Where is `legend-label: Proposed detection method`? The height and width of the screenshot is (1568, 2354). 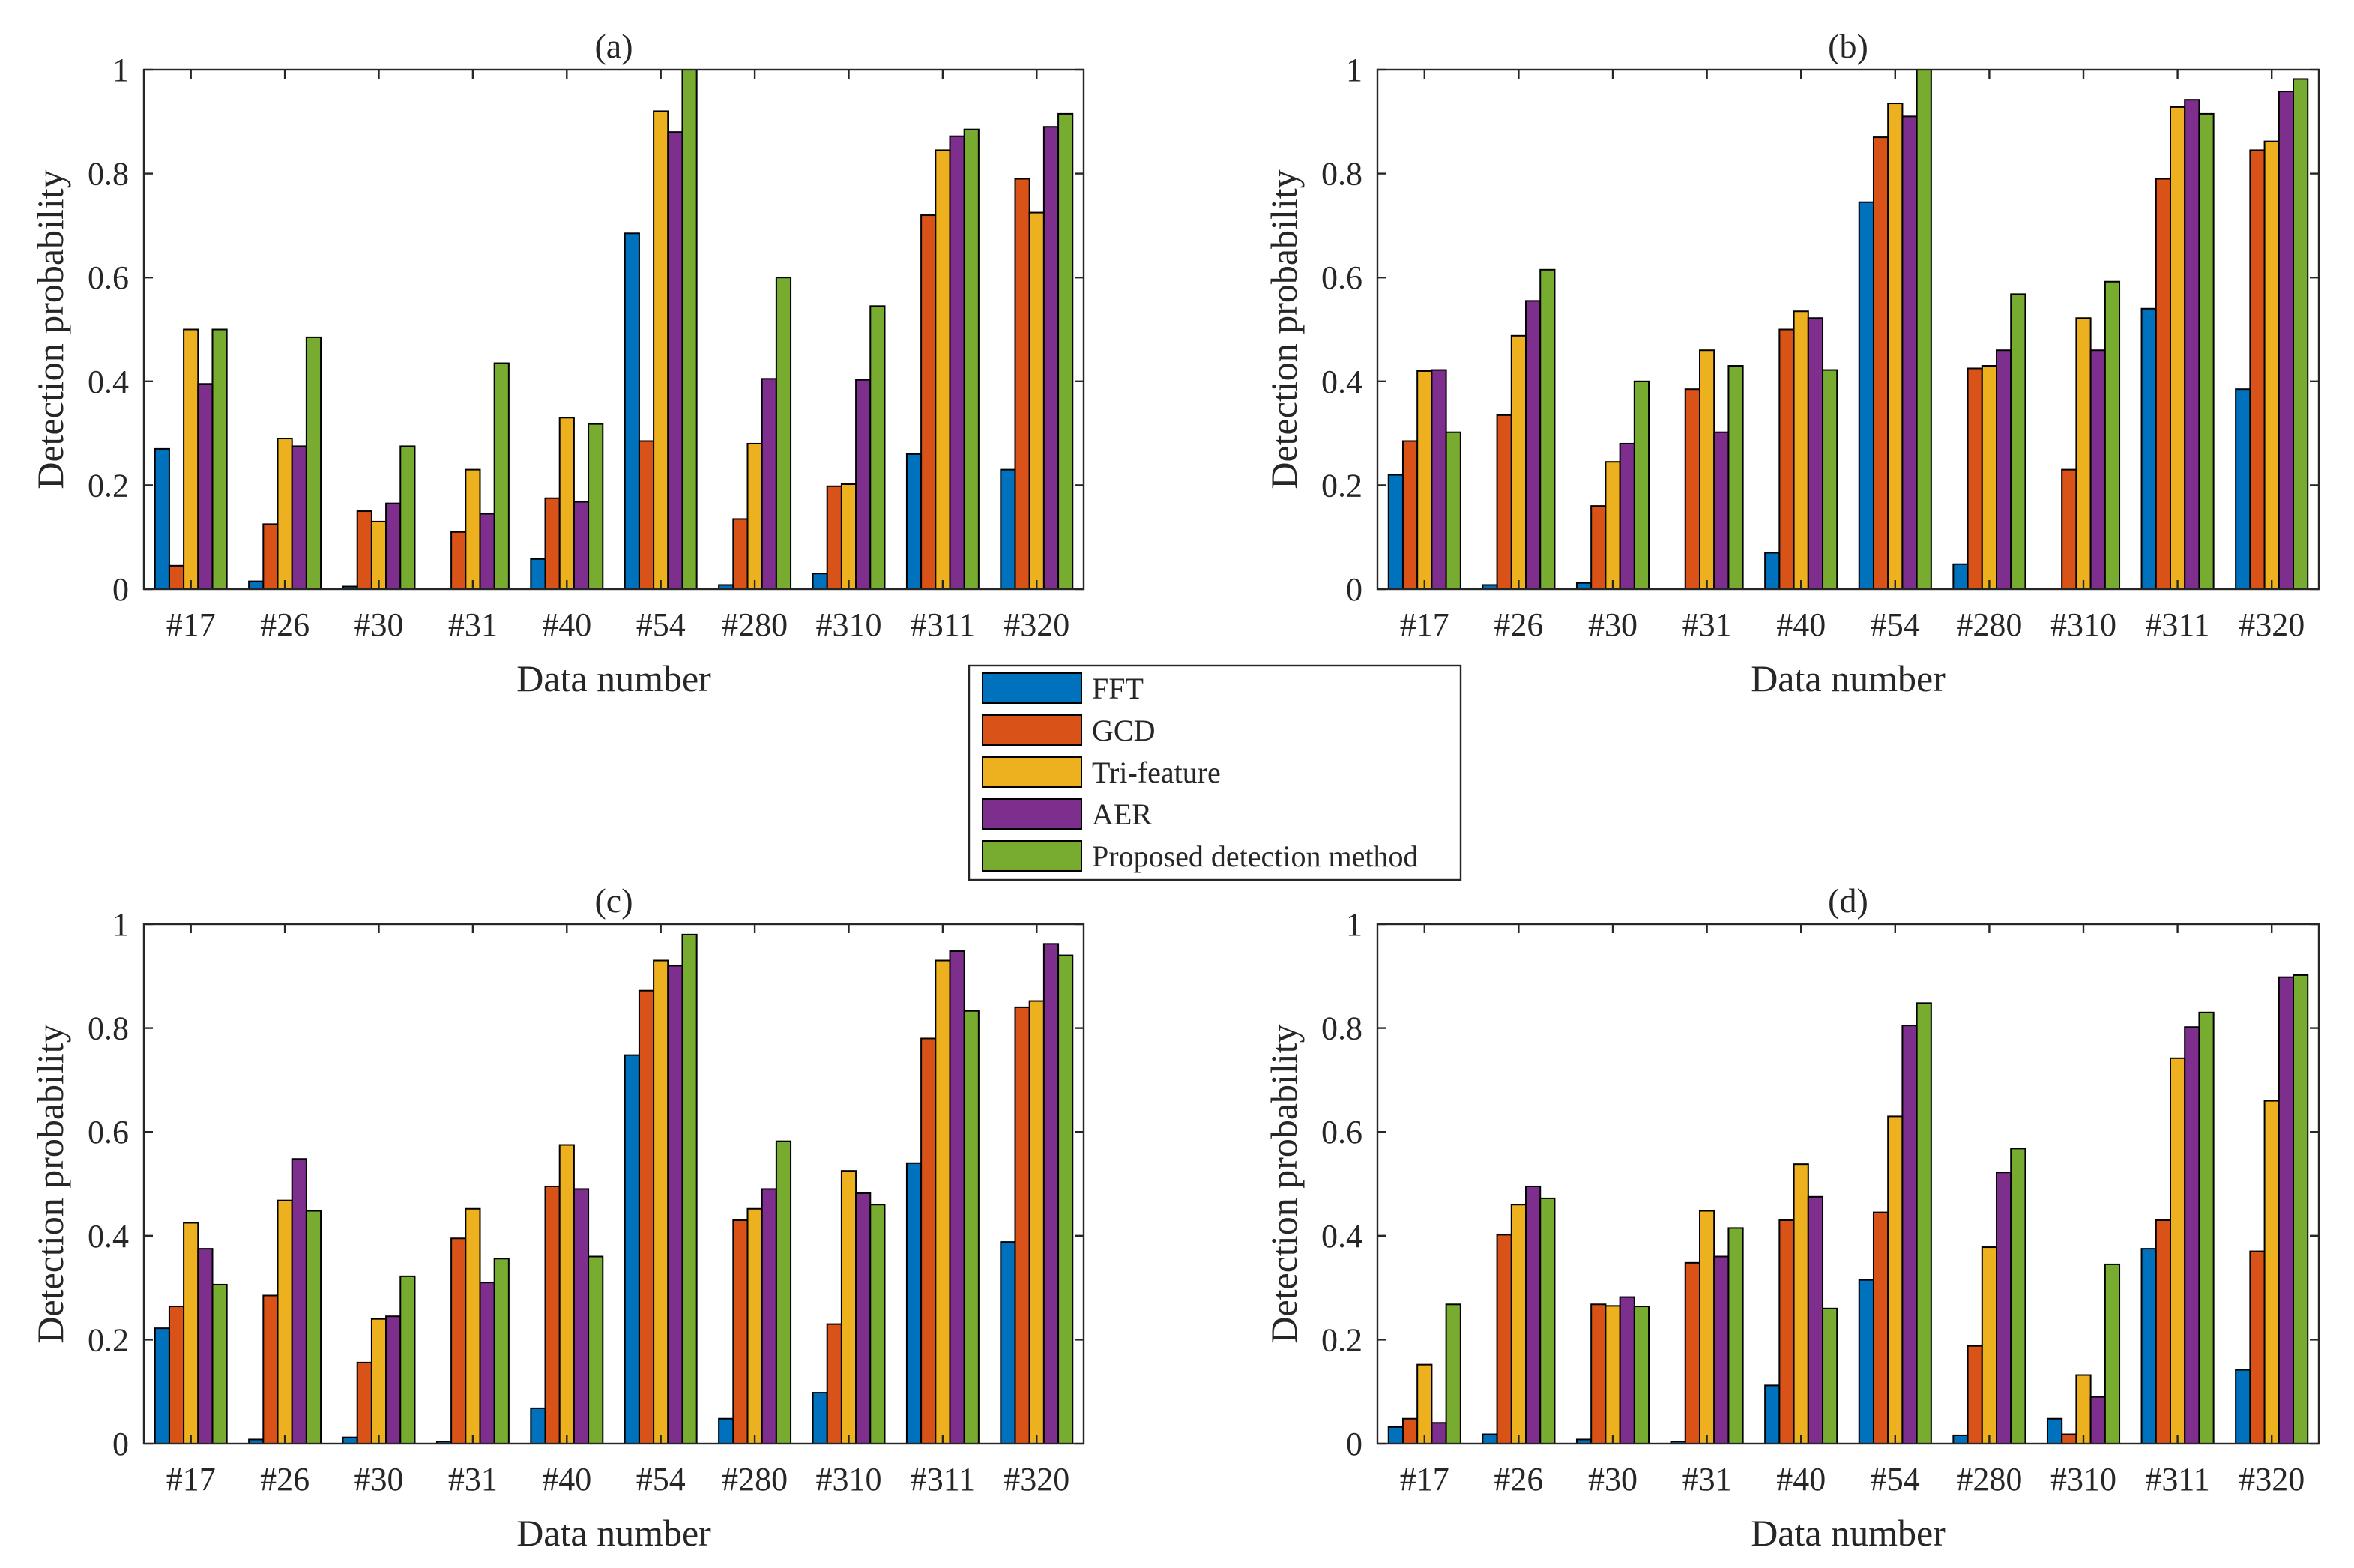 legend-label: Proposed detection method is located at coordinates (1255, 856).